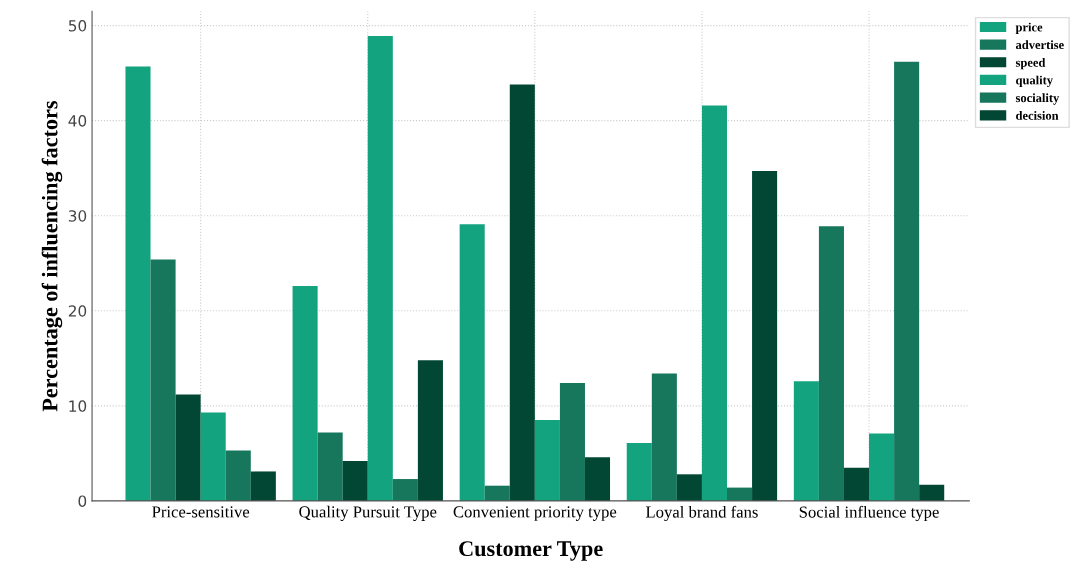 The height and width of the screenshot is (566, 1083). I want to click on x-tick-label: Price-sensitive, so click(201, 512).